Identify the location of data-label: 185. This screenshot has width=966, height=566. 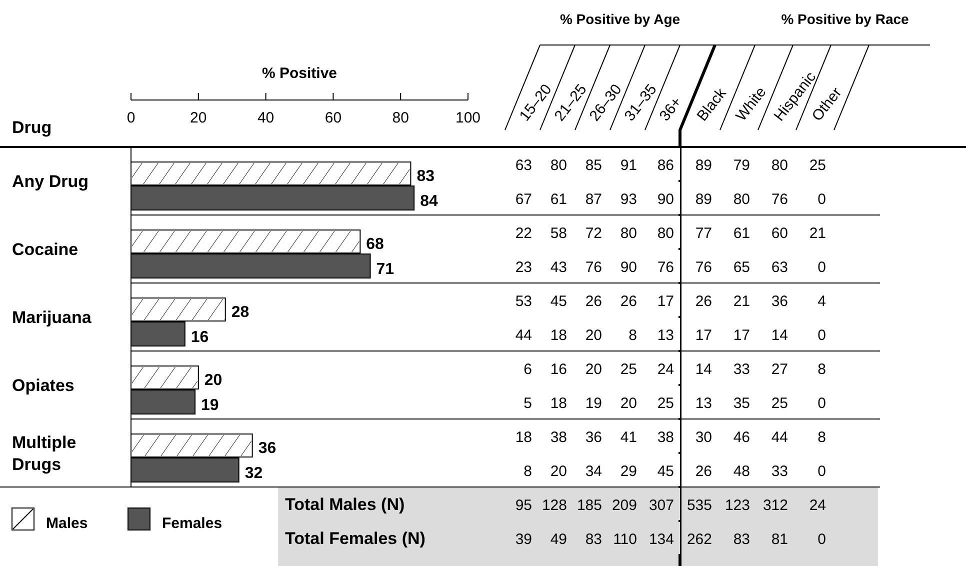
(589, 505).